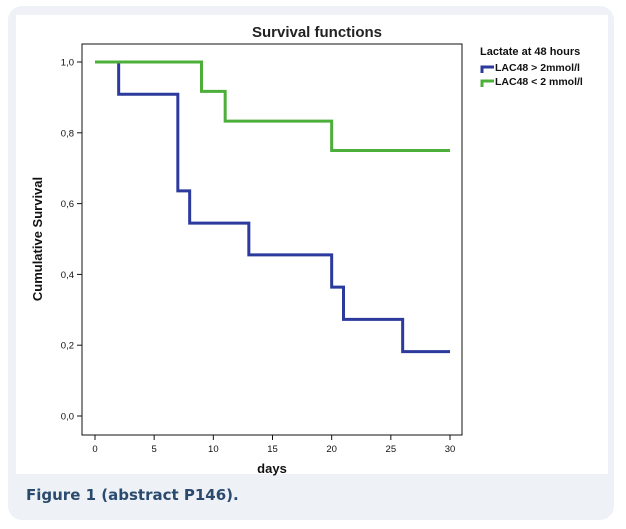 The image size is (626, 529). What do you see at coordinates (272, 449) in the screenshot?
I see `x-tick-label: 15` at bounding box center [272, 449].